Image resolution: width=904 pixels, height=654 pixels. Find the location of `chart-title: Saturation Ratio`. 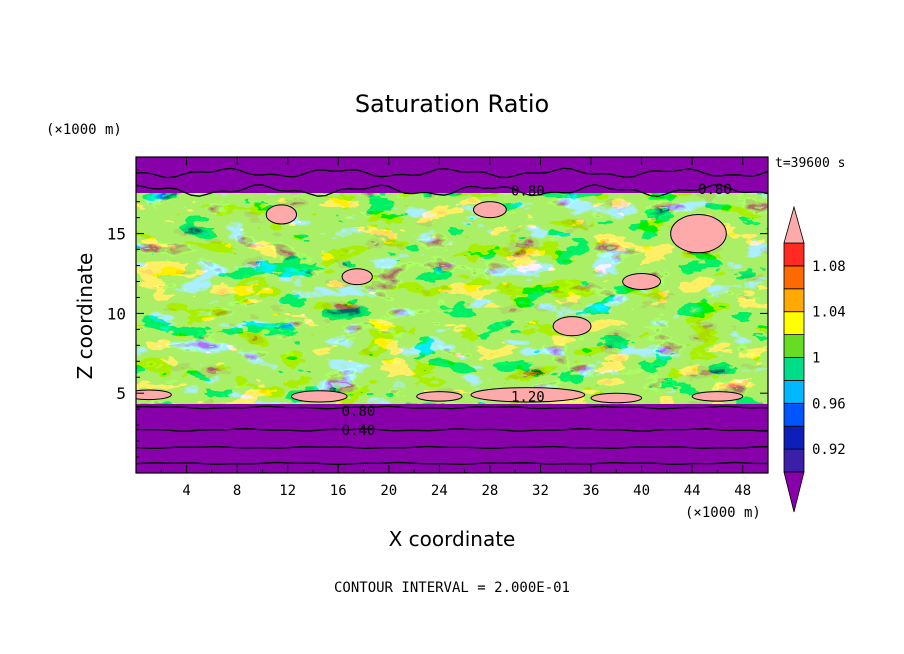

chart-title: Saturation Ratio is located at coordinates (452, 104).